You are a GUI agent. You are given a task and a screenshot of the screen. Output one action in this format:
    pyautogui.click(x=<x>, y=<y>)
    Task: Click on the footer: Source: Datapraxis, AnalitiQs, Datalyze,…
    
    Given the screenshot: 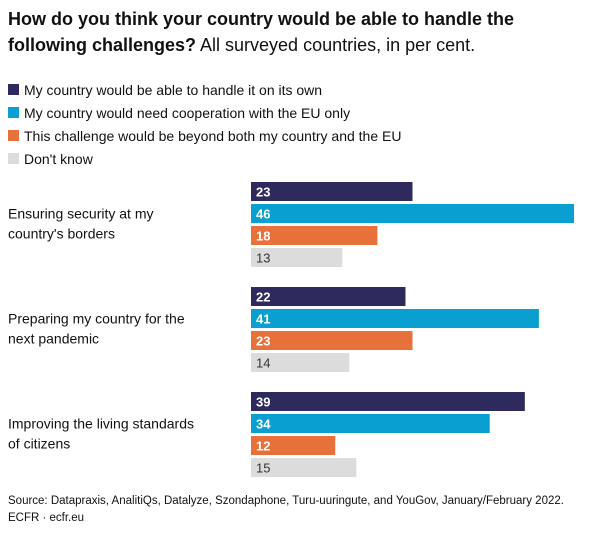 What is the action you would take?
    pyautogui.click(x=298, y=510)
    